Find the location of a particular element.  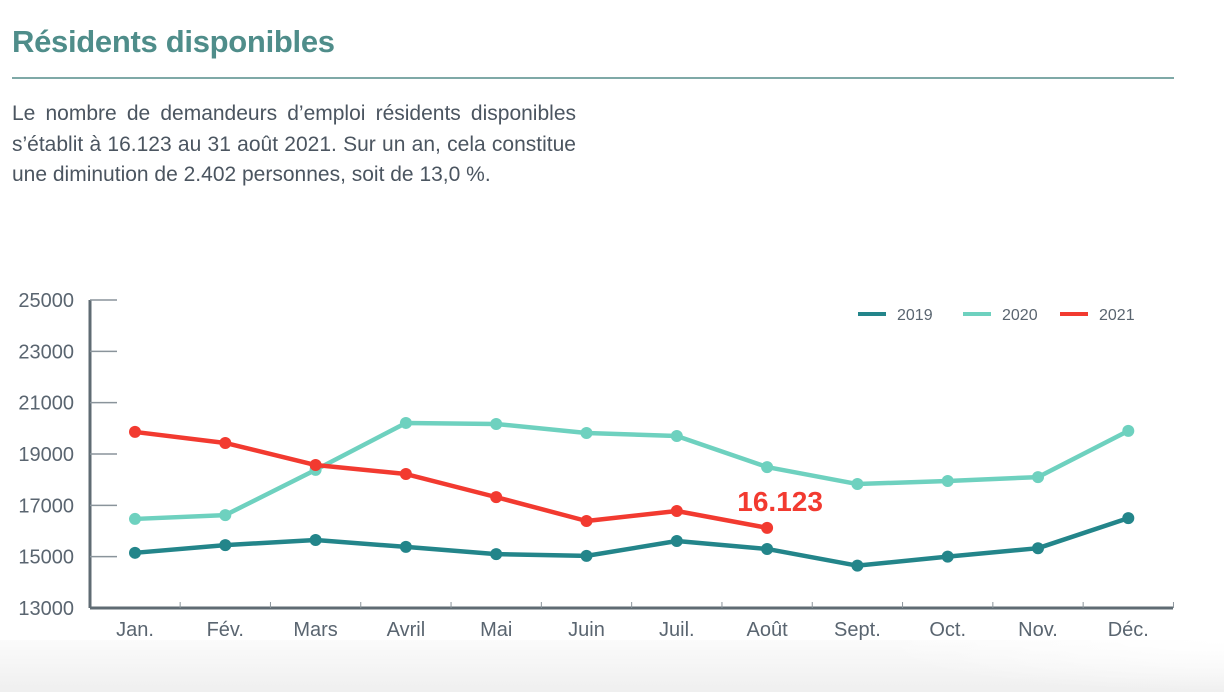

legend-label-2020: 2020 is located at coordinates (1020, 315).